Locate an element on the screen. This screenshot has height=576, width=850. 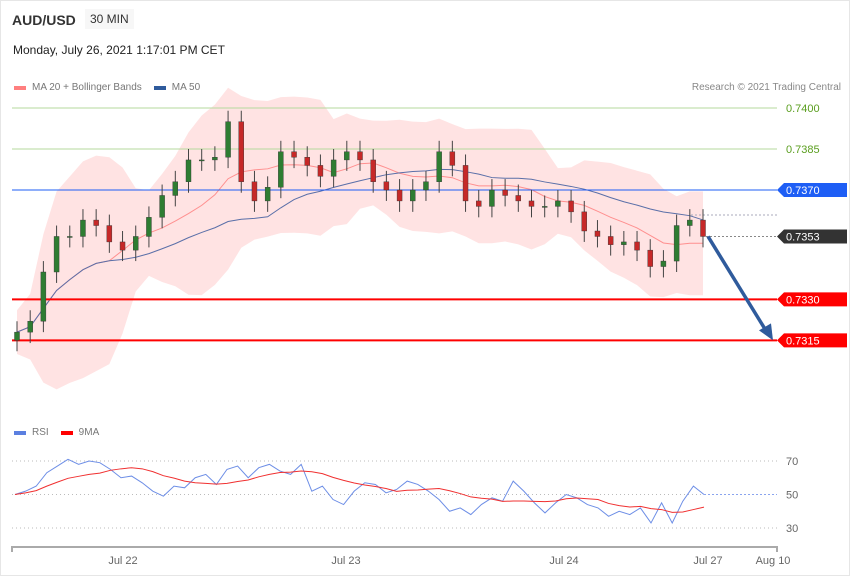
level-label: 0.7315 is located at coordinates (803, 341).